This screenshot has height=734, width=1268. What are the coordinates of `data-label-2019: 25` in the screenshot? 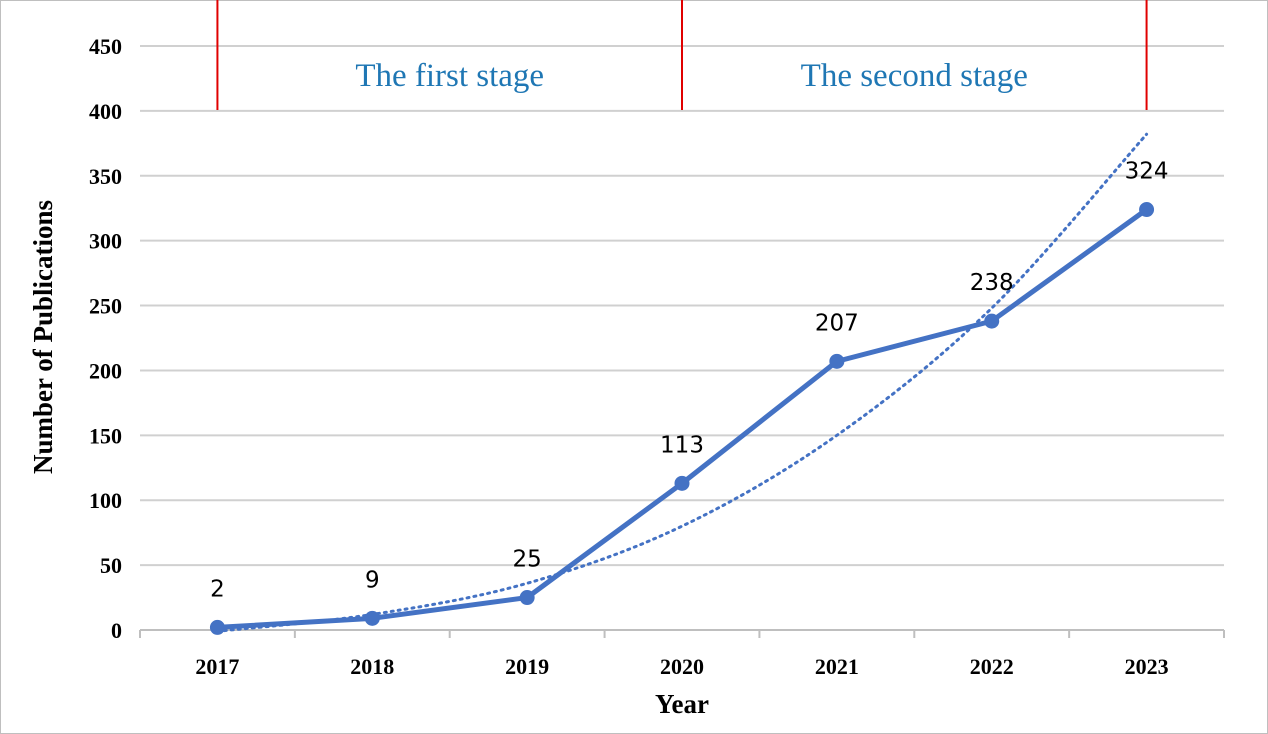 It's located at (527, 560).